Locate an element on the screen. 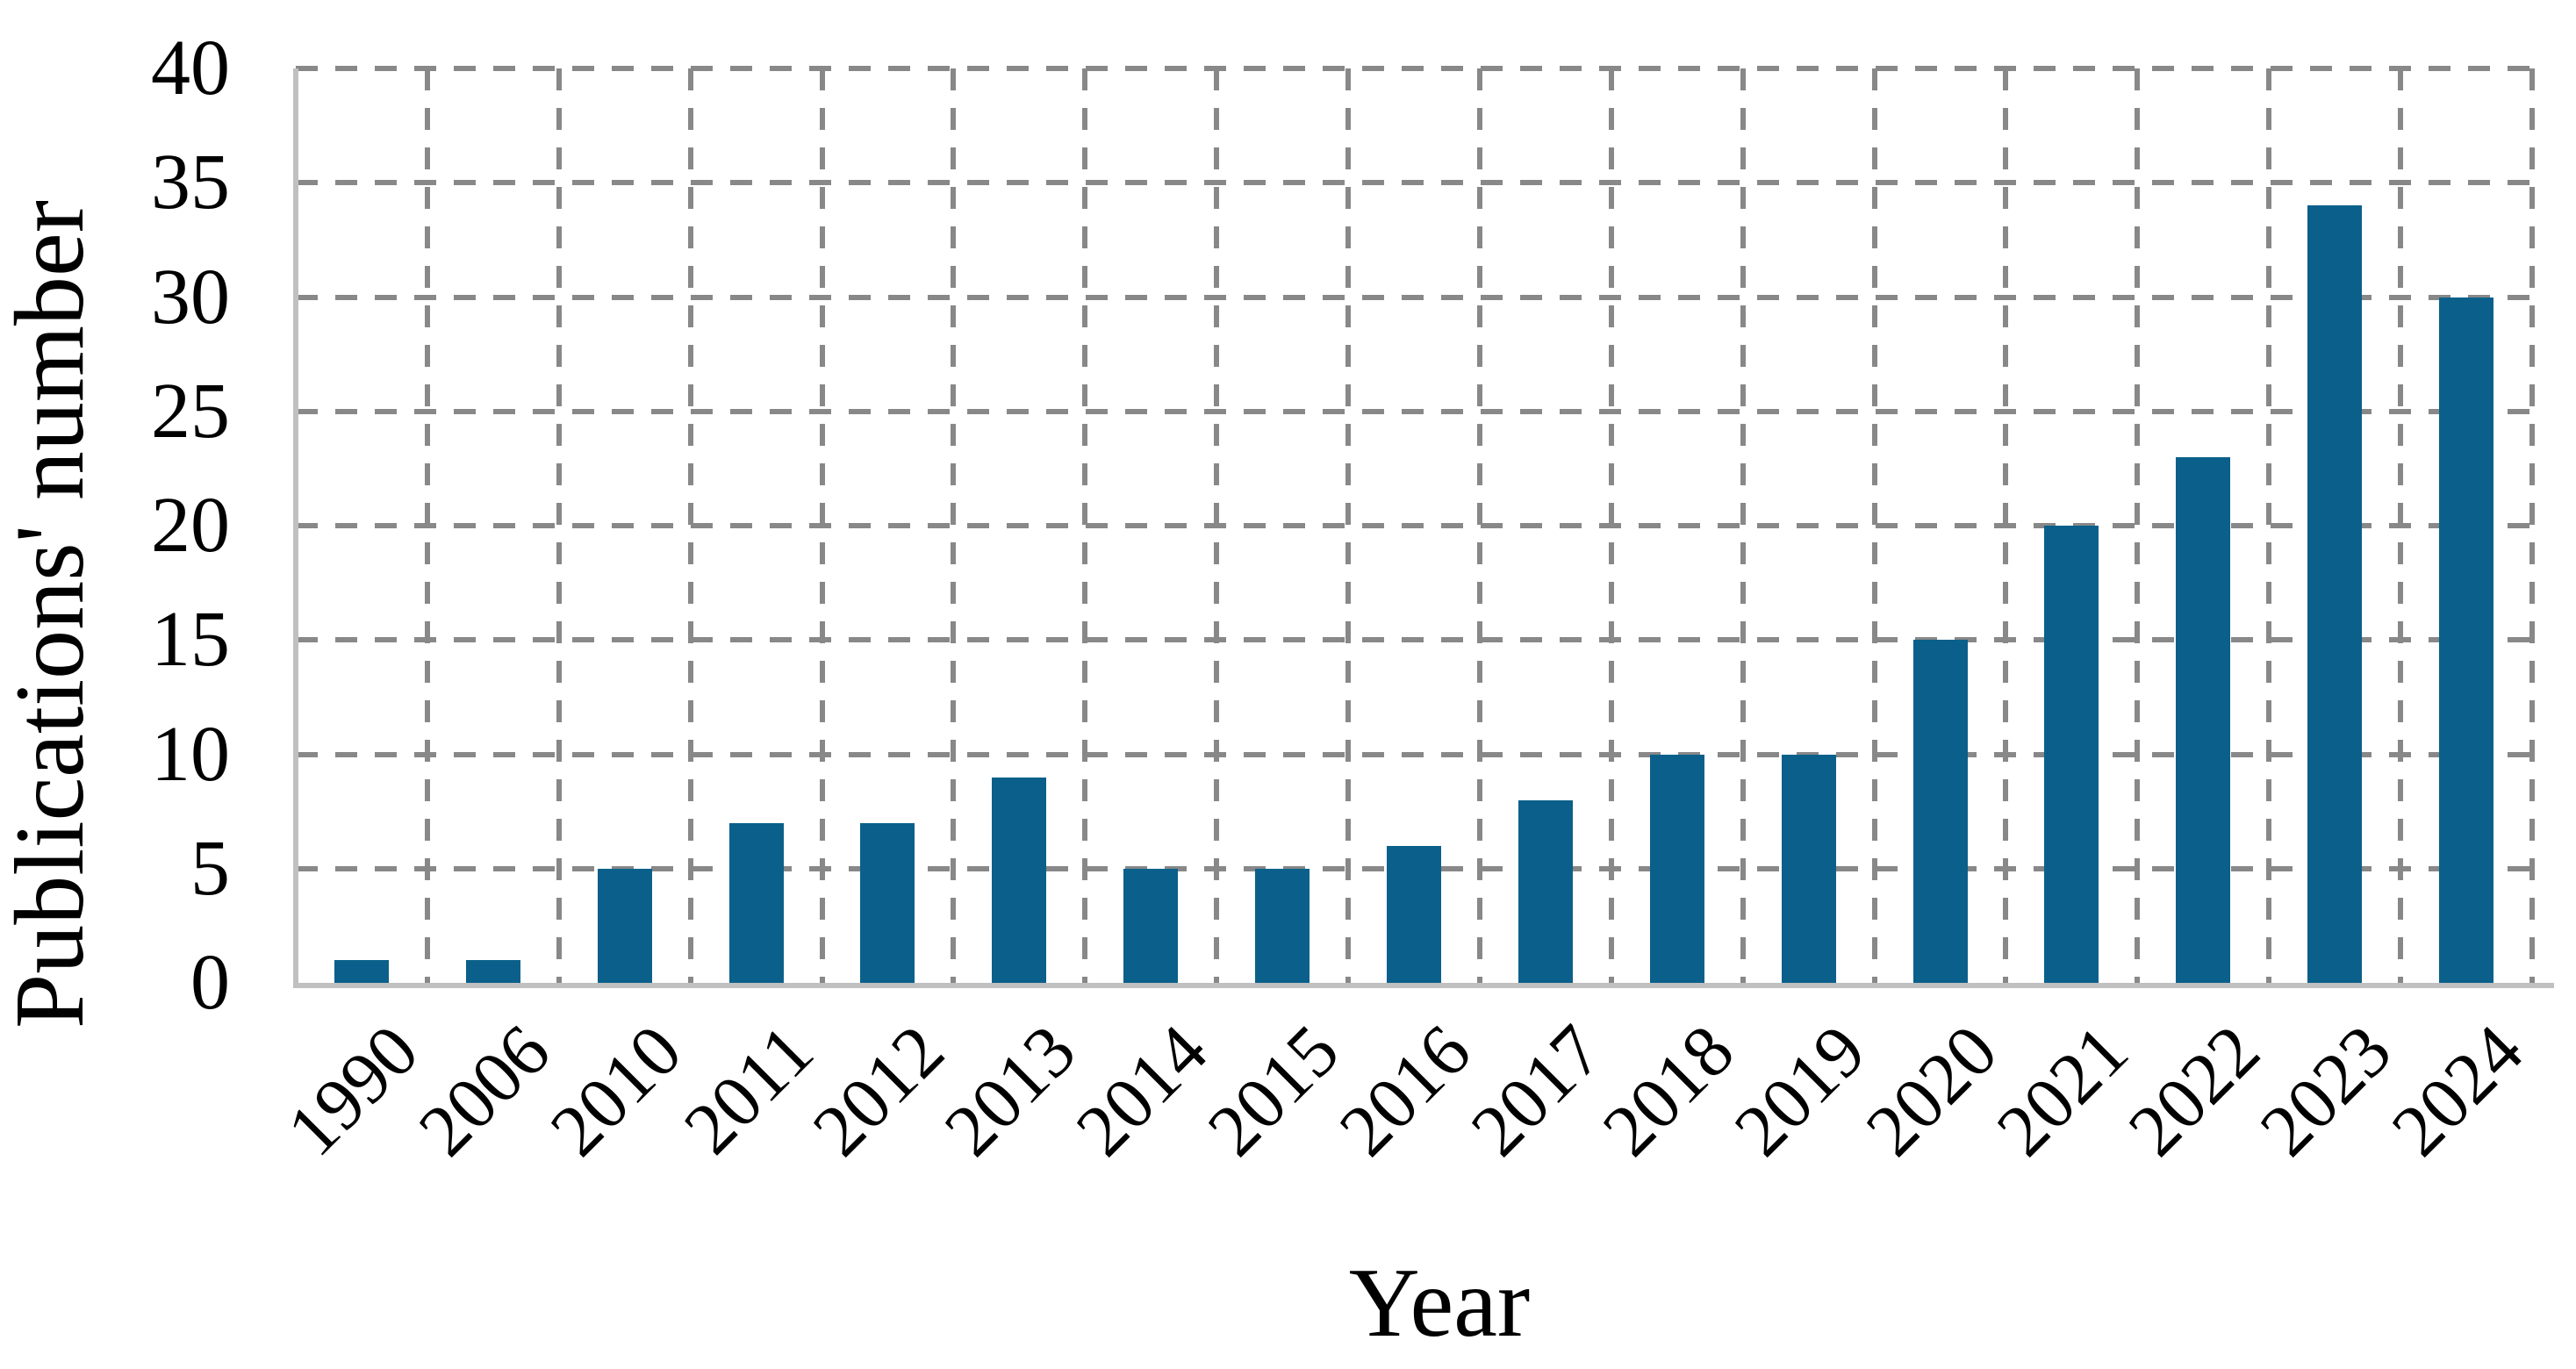 The image size is (2576, 1369). y-tick-label-20: 20 is located at coordinates (190, 525).